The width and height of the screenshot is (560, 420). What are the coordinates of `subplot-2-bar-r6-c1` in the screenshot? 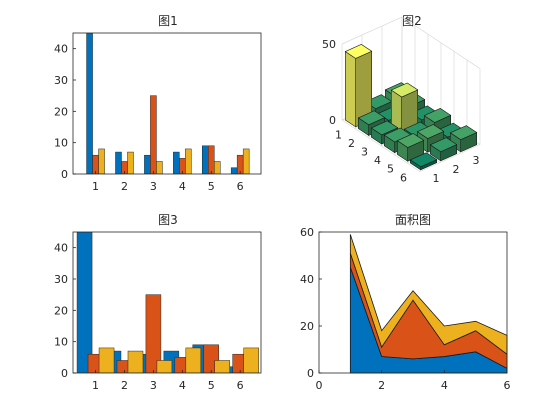 It's located at (423, 161).